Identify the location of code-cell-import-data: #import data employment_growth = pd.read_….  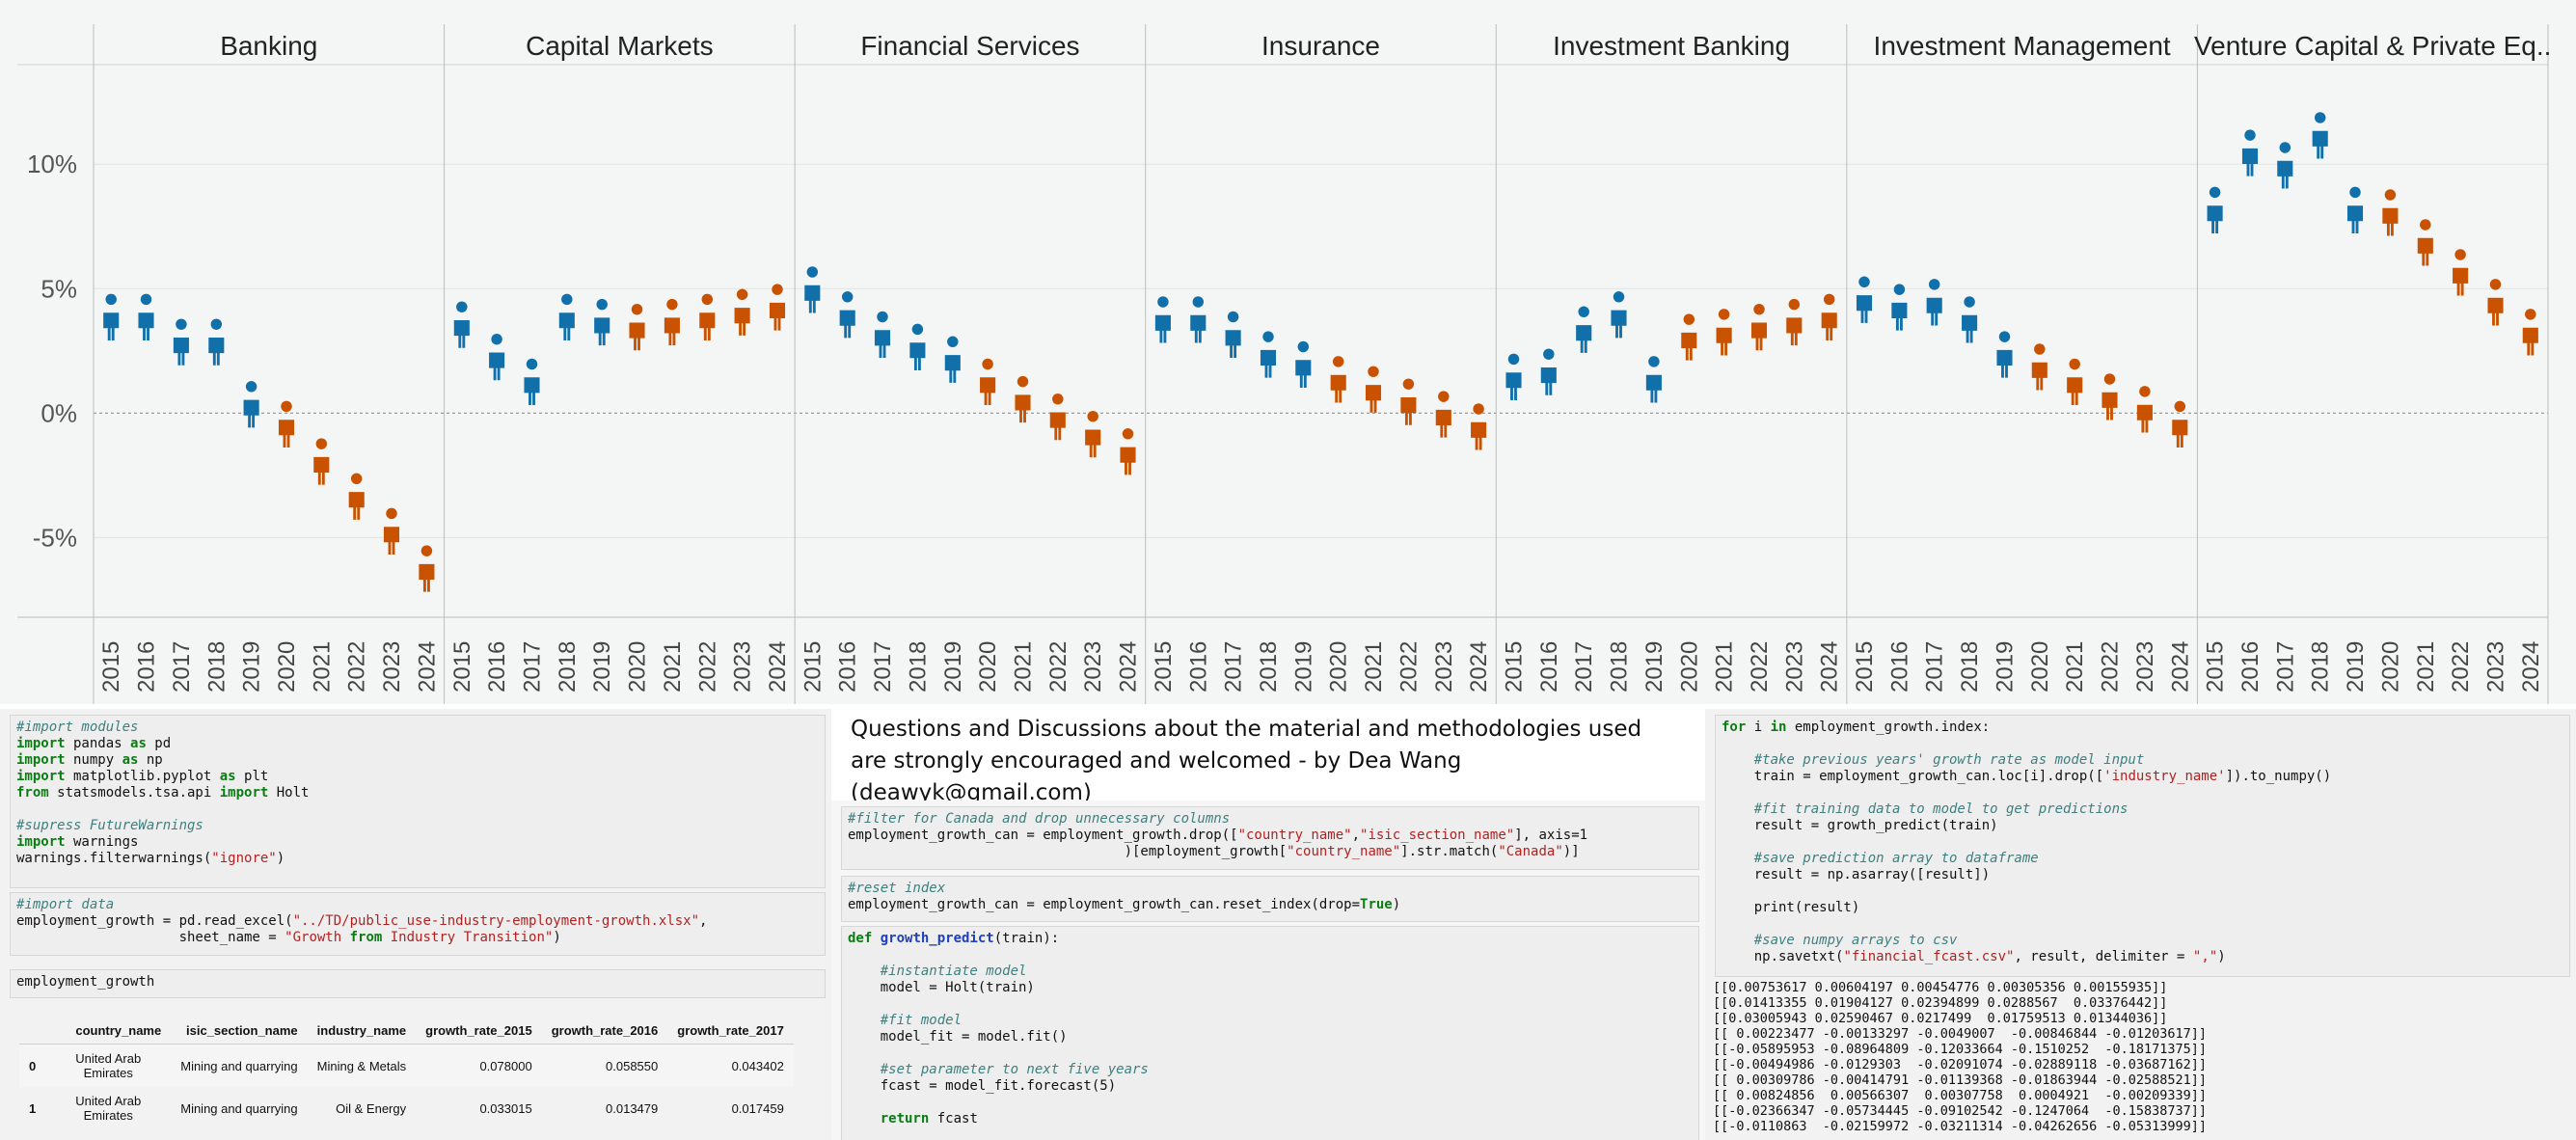
(418, 924).